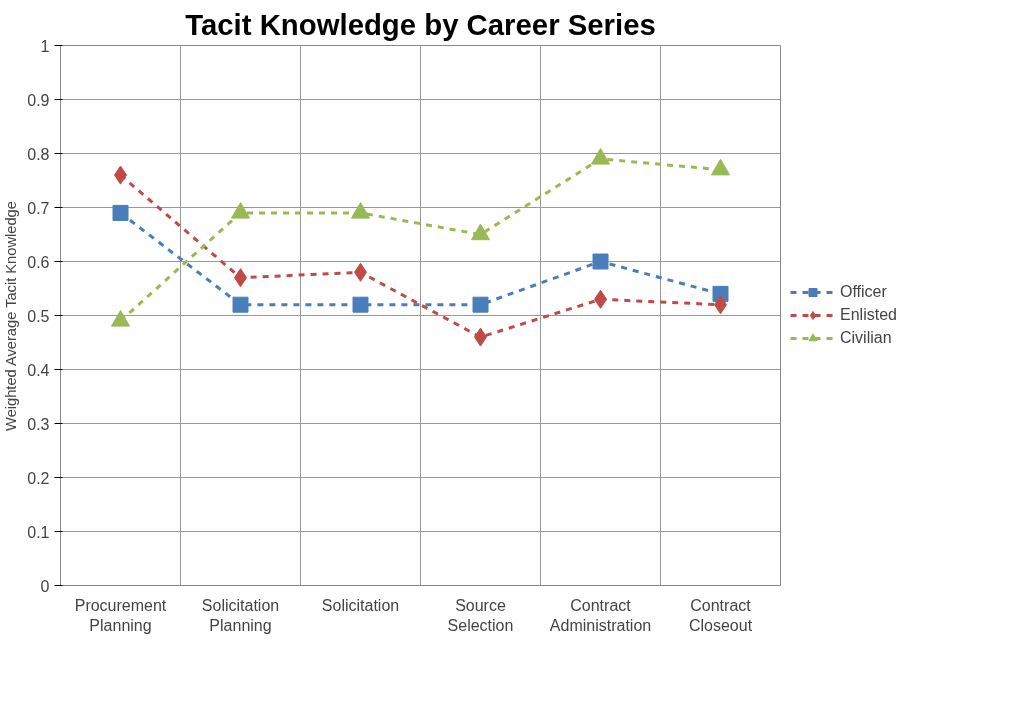 The height and width of the screenshot is (713, 1028). I want to click on y-tick-label: 0.8, so click(38, 154).